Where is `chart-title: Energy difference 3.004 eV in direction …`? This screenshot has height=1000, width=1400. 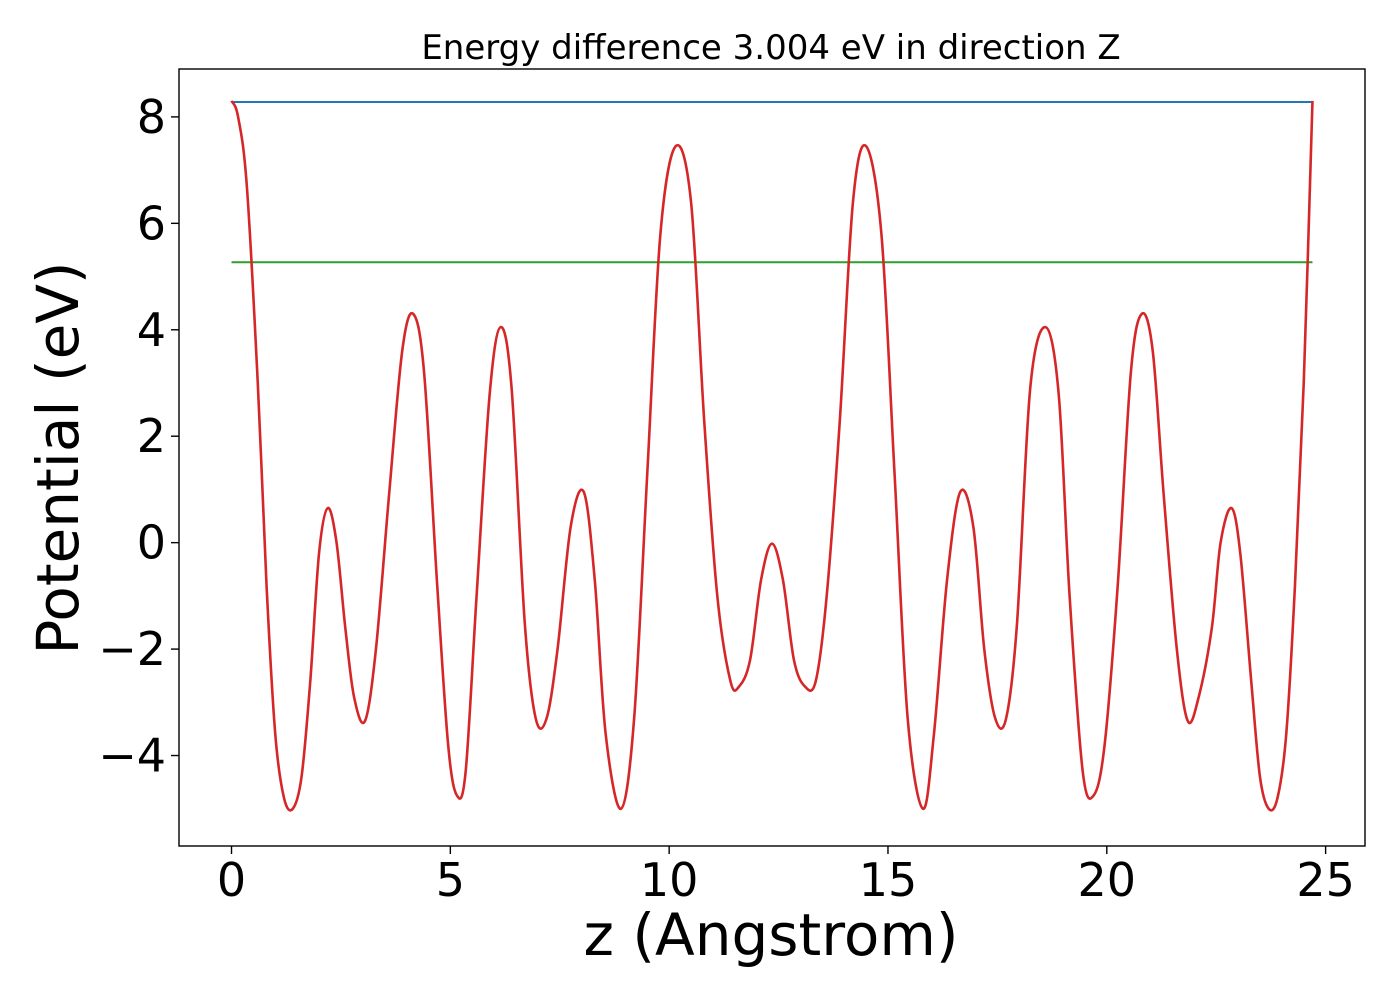
chart-title: Energy difference 3.004 eV in direction … is located at coordinates (770, 48).